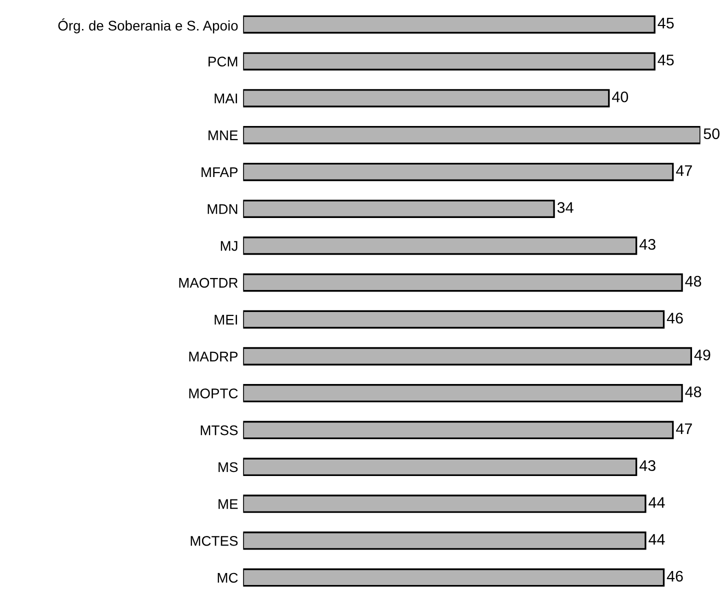  I want to click on y-tick-label: MDN, so click(223, 209).